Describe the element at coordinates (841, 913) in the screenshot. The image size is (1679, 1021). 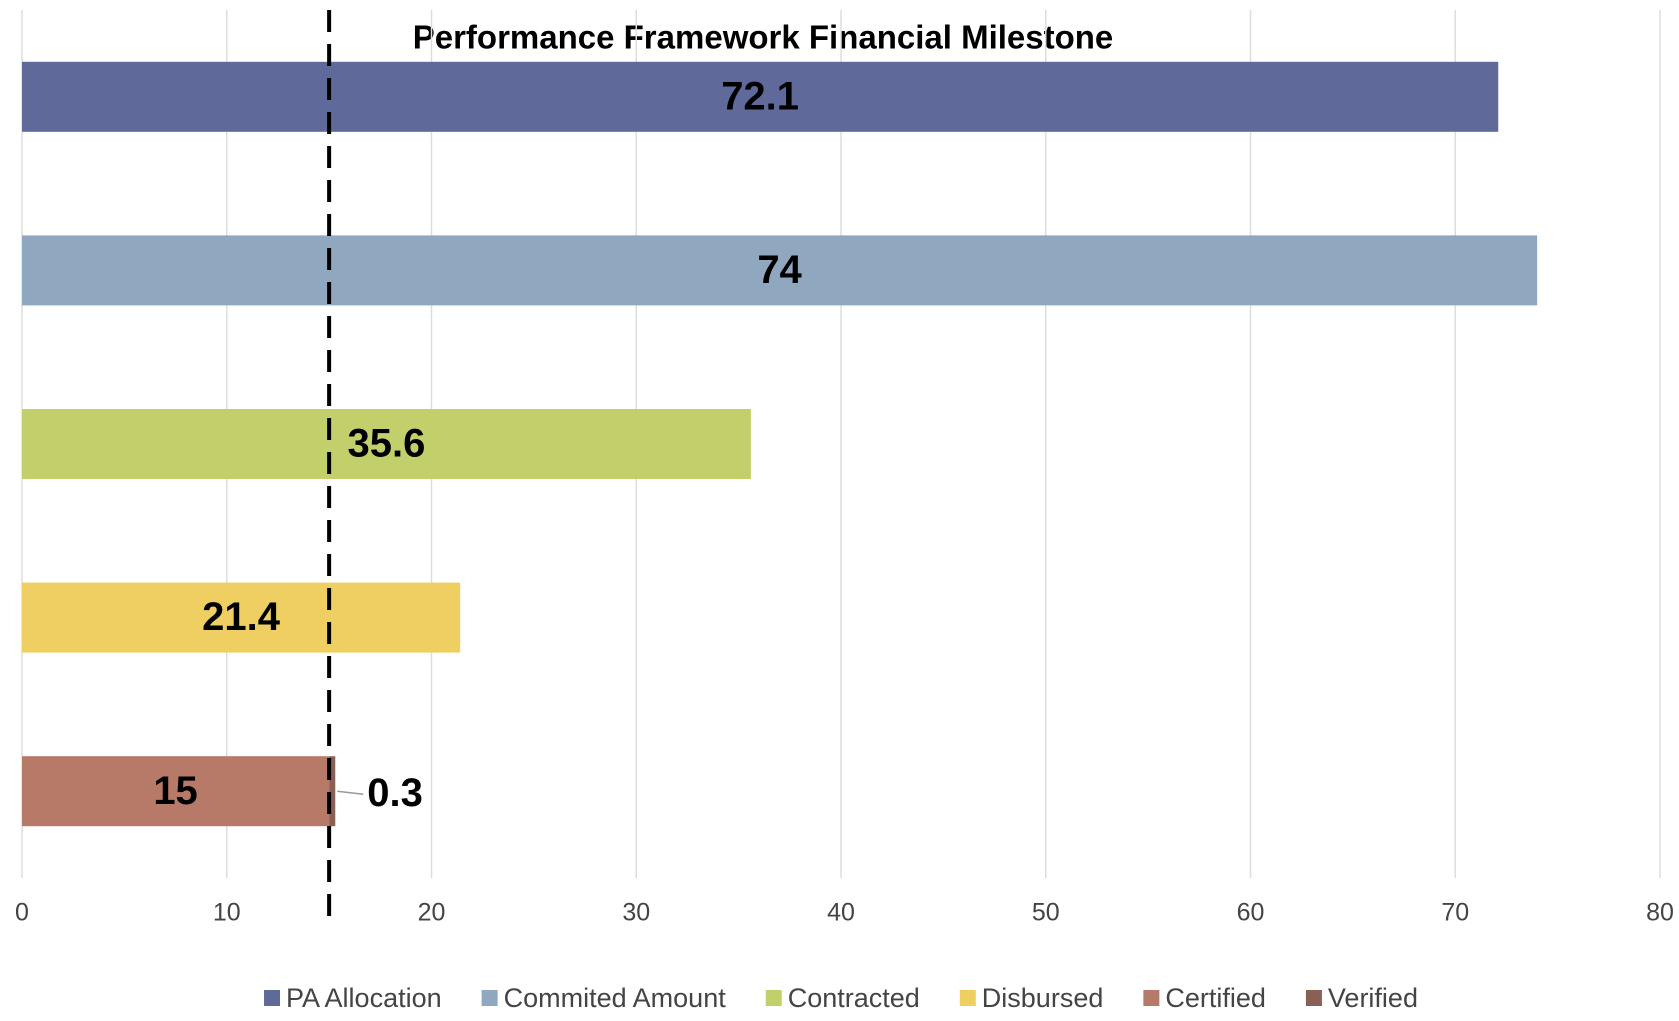
I see `x-tick-label: 40` at that location.